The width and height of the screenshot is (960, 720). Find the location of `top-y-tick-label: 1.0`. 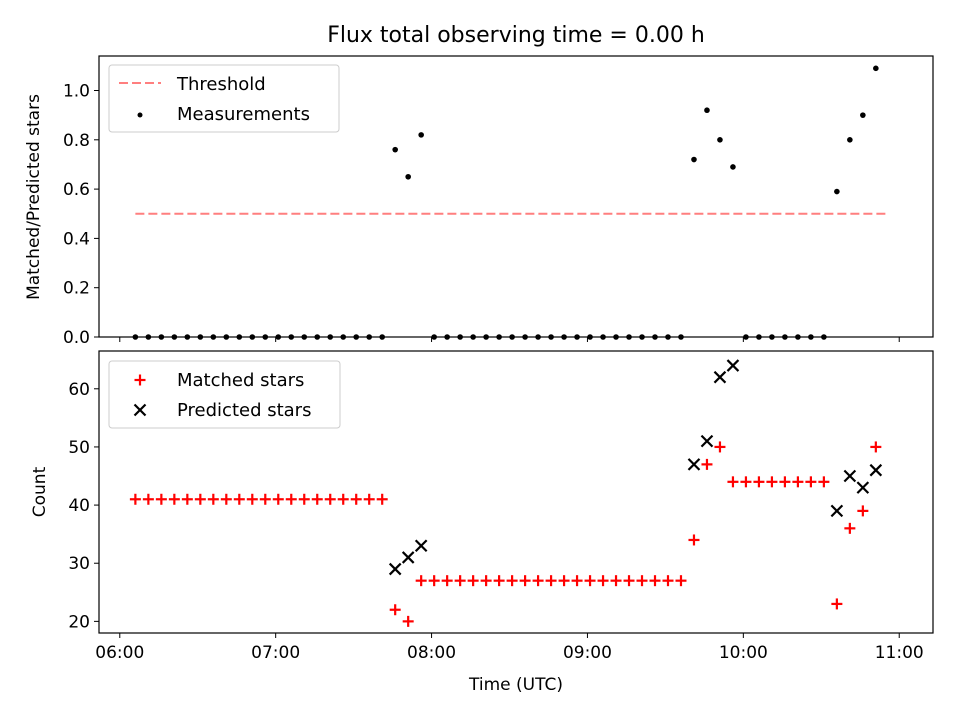

top-y-tick-label: 1.0 is located at coordinates (76, 92).